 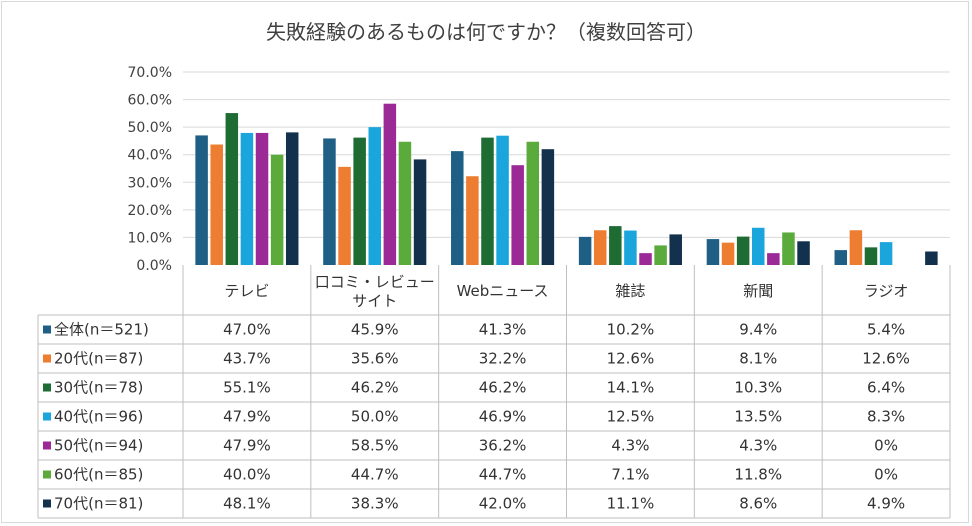 I want to click on data-label: 36.2%, so click(x=503, y=446).